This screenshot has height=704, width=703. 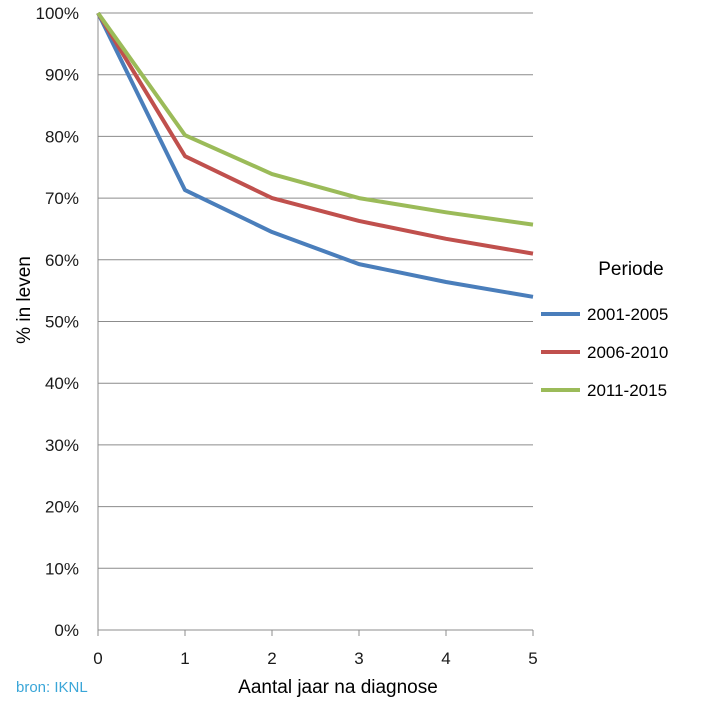 I want to click on y-tick-label: 100%, so click(x=57, y=13).